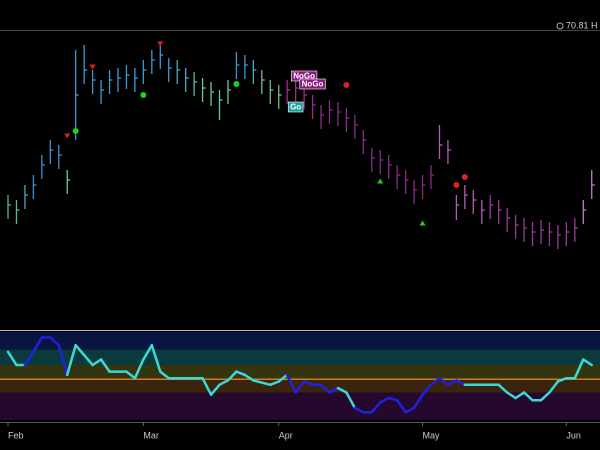 This screenshot has width=600, height=450. What do you see at coordinates (432, 435) in the screenshot?
I see `x-tick-label: May` at bounding box center [432, 435].